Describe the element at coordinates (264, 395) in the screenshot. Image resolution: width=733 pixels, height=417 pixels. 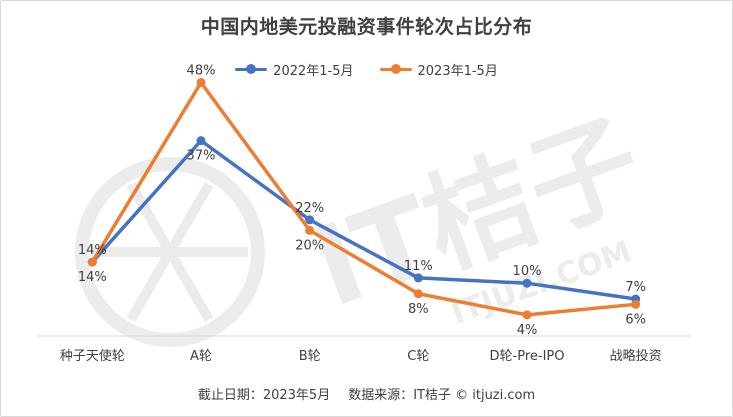
I see `footer-date: 截止日期：2023年5月` at that location.